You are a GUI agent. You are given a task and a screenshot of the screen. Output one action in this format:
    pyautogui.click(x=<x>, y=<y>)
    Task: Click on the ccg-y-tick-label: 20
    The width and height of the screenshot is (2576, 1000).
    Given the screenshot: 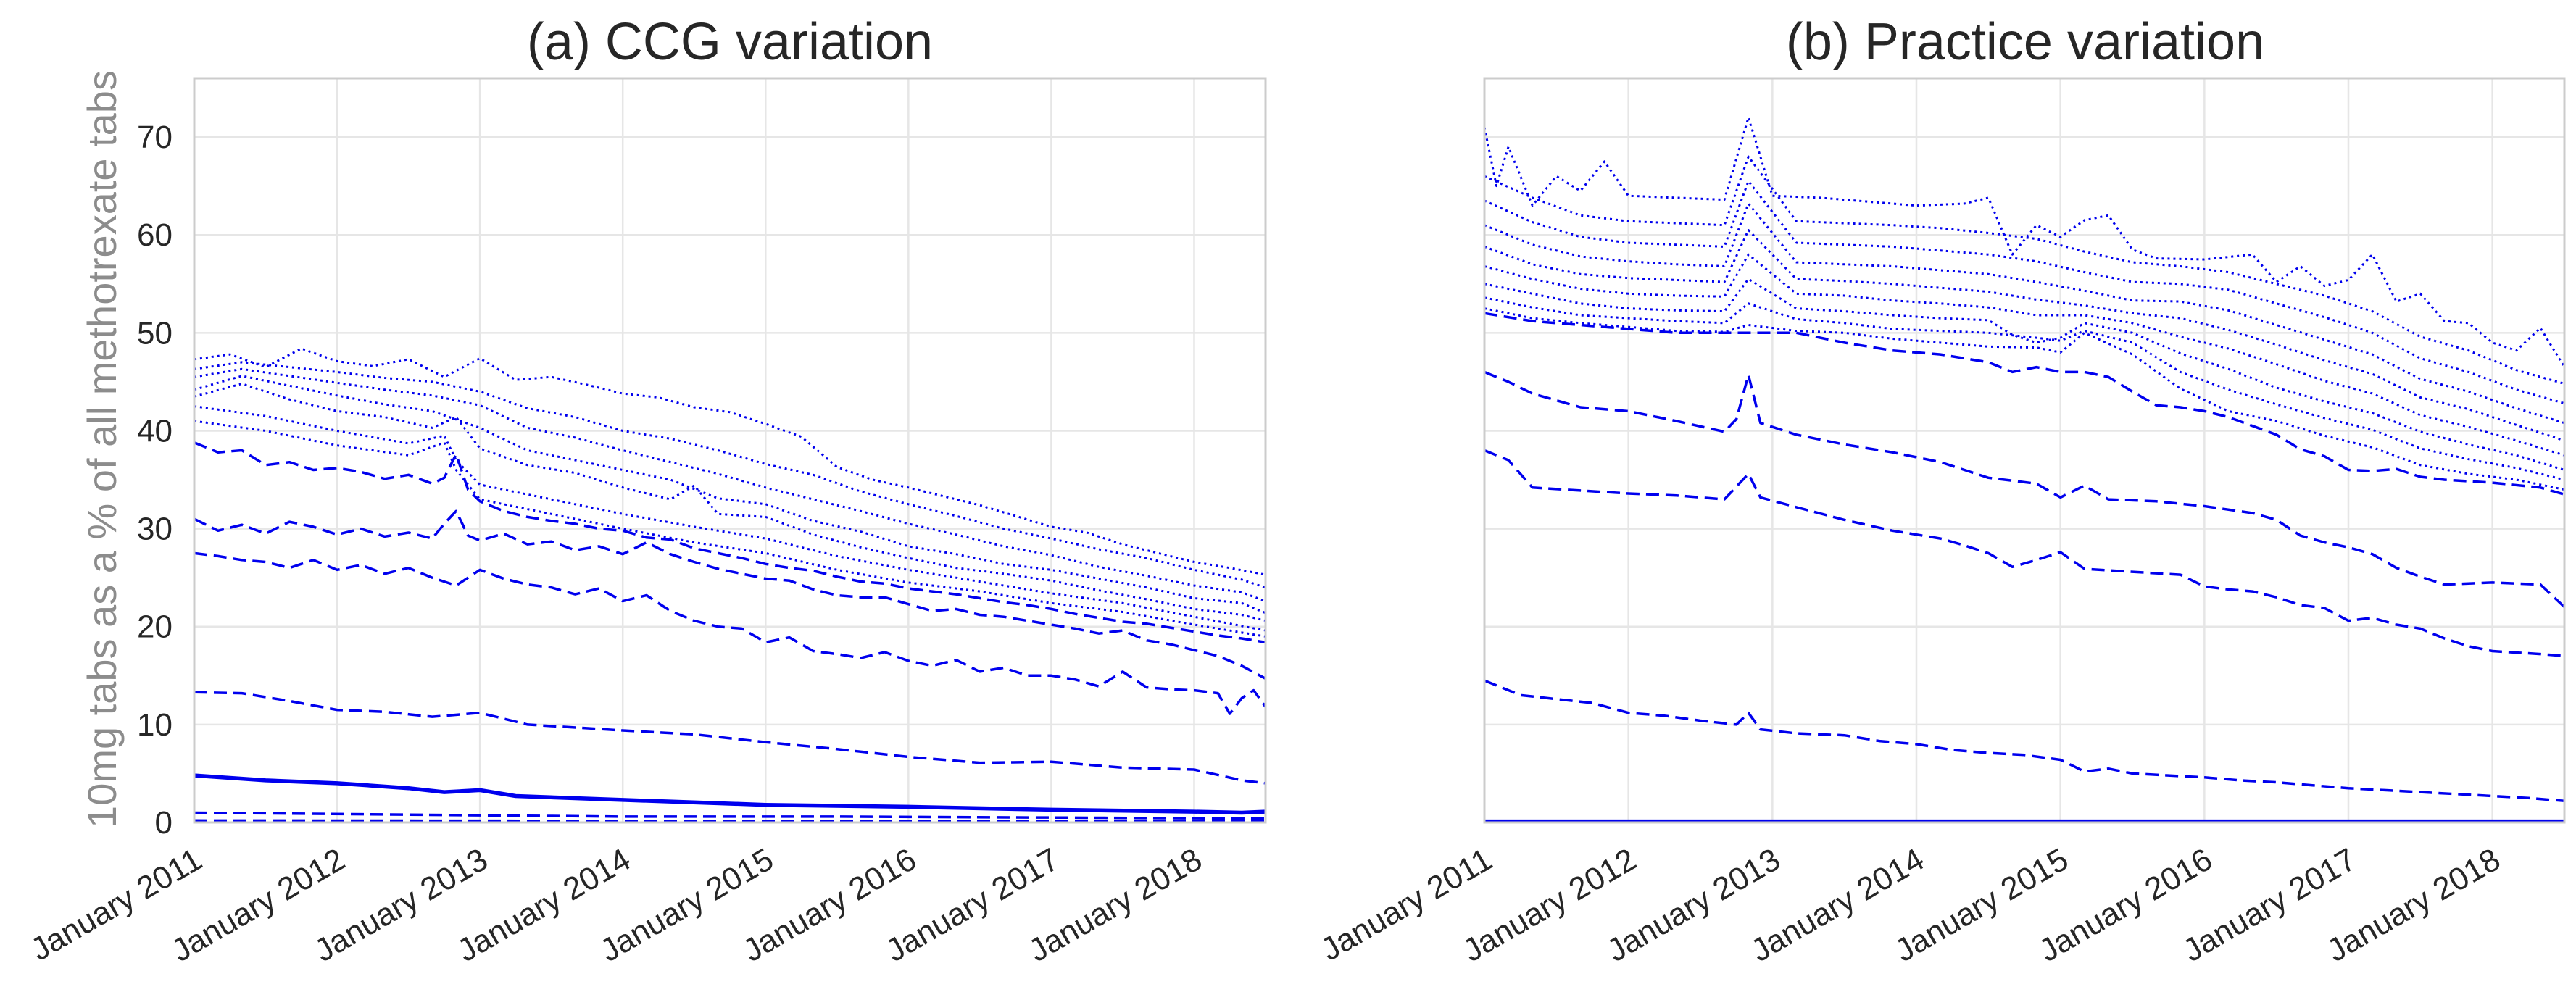 What is the action you would take?
    pyautogui.click(x=155, y=627)
    